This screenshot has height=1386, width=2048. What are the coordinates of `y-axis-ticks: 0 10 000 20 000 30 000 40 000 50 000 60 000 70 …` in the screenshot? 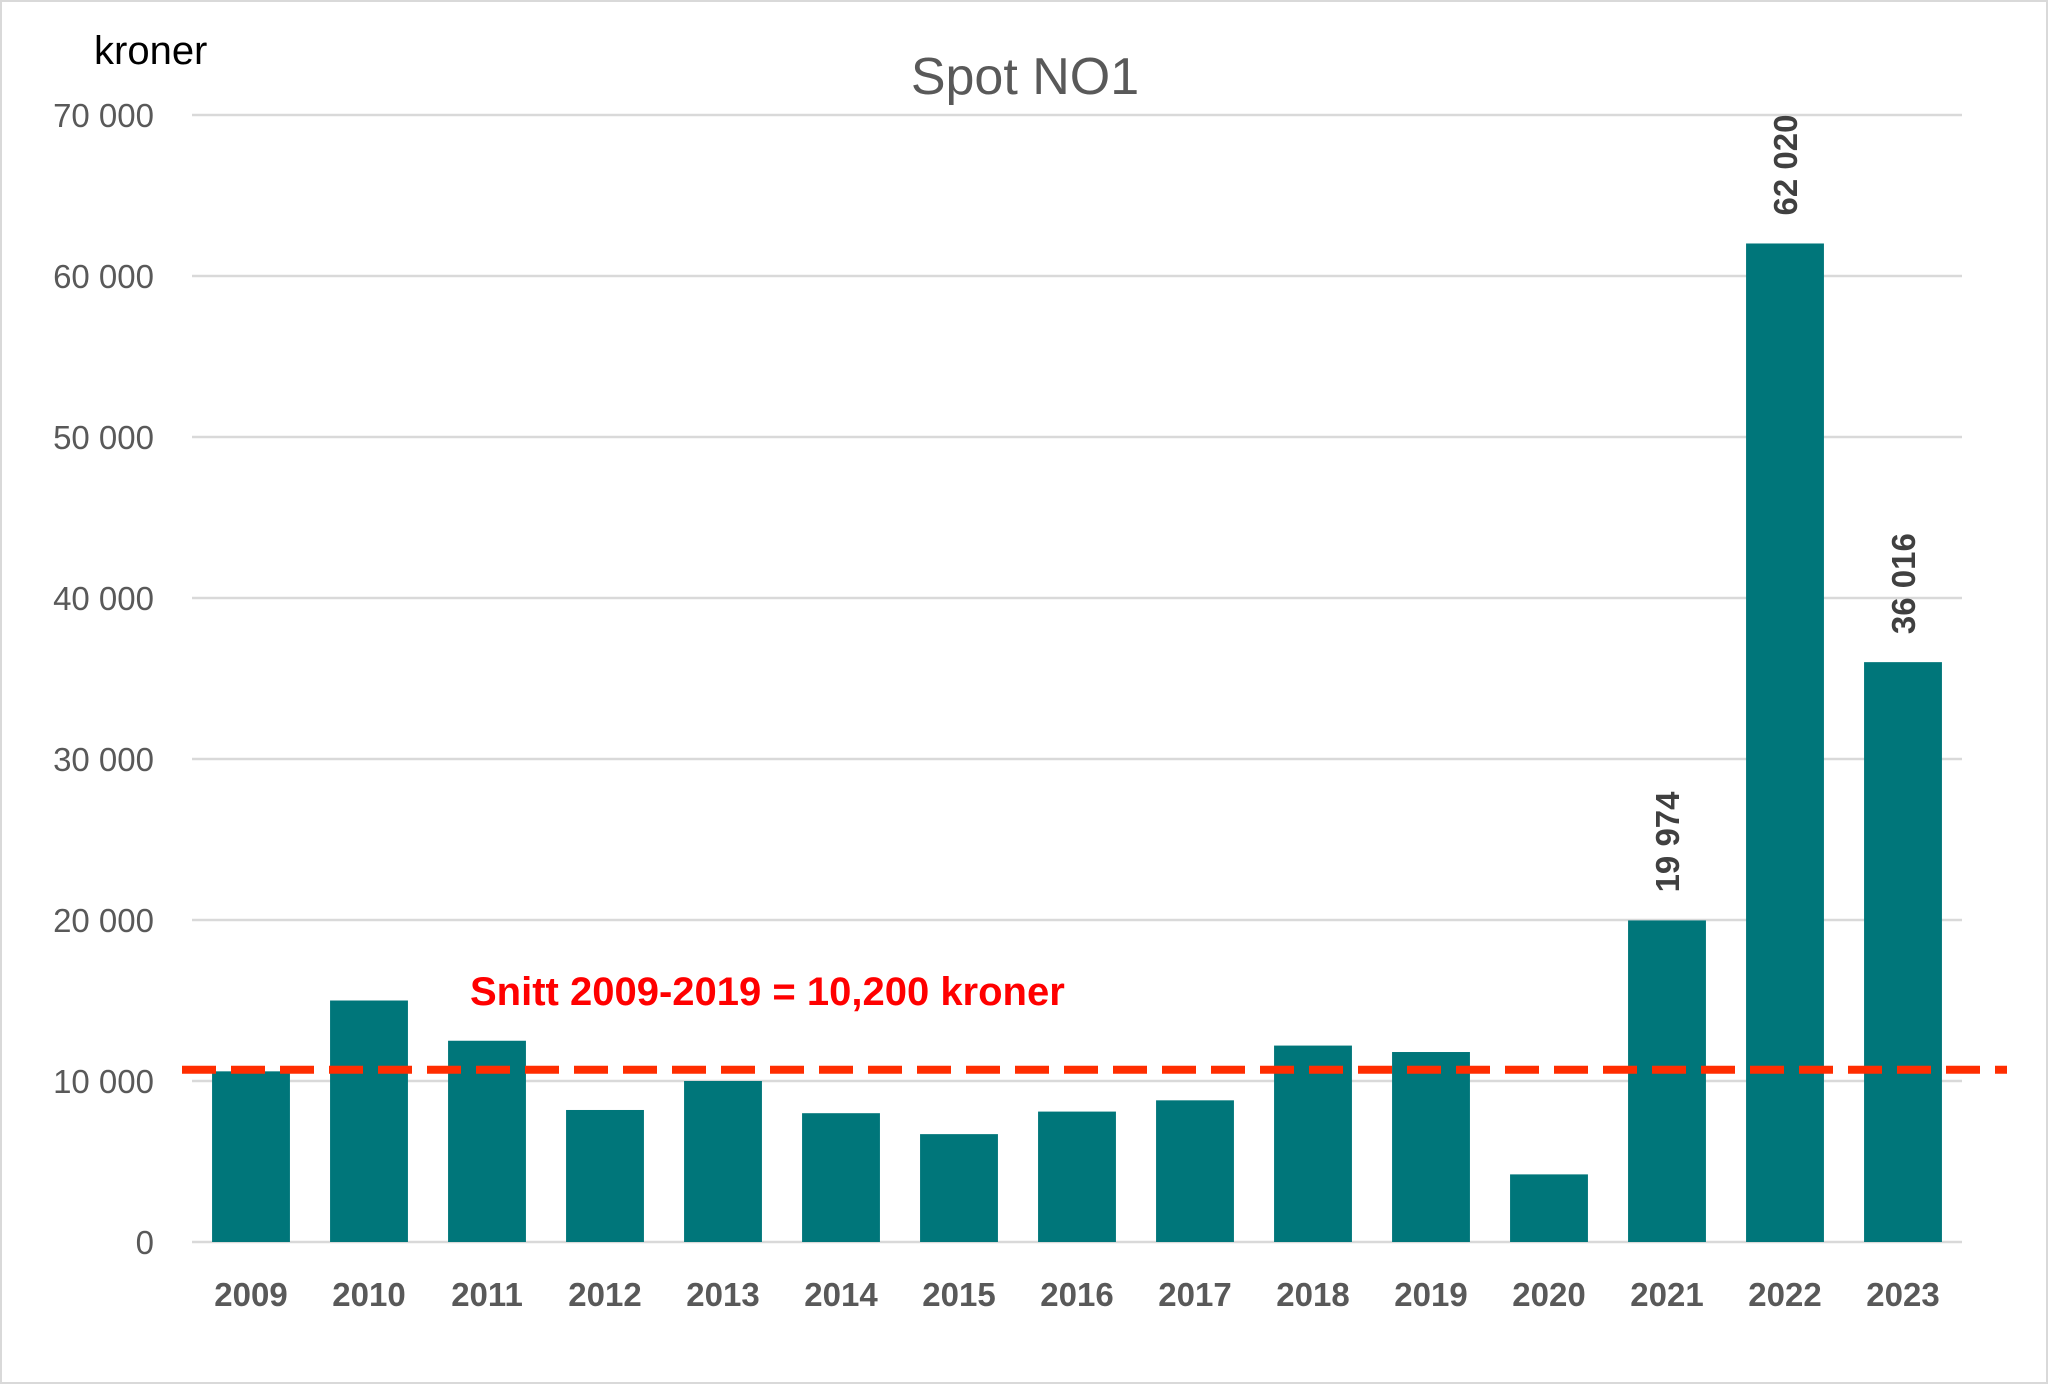 It's located at (103, 679).